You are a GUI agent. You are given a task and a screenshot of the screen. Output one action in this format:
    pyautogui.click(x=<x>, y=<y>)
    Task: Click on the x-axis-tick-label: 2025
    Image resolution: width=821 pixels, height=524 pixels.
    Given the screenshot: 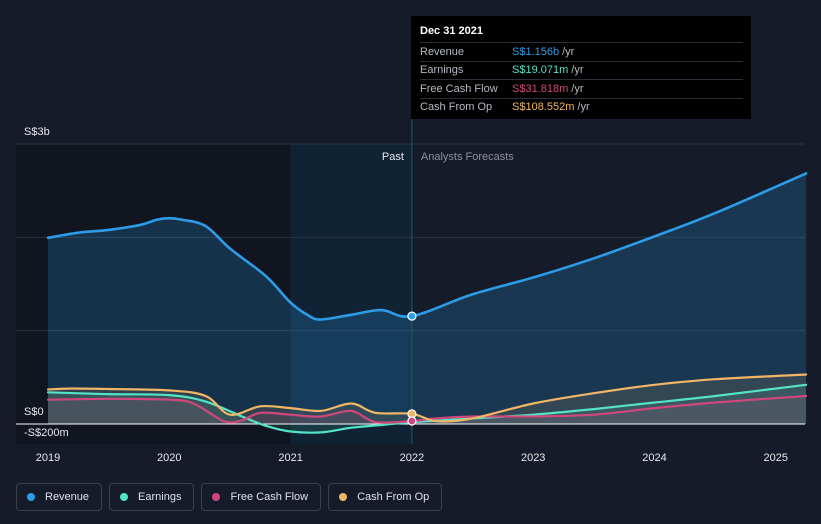 What is the action you would take?
    pyautogui.click(x=776, y=458)
    